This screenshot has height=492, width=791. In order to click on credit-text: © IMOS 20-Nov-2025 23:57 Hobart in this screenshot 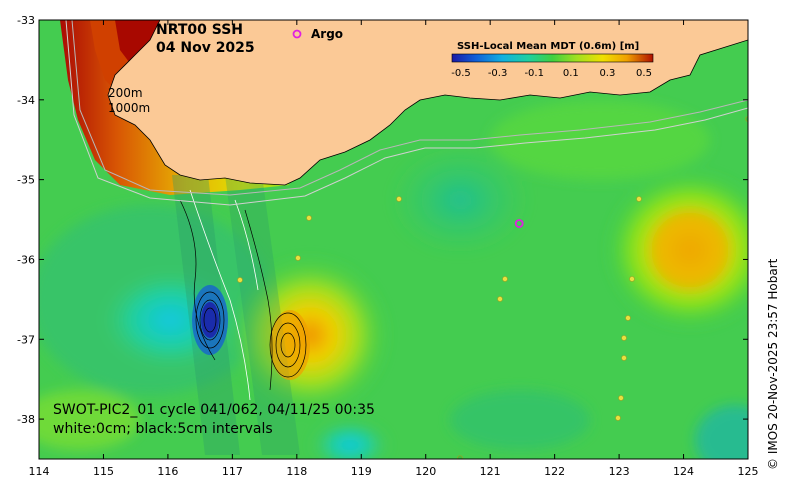, I will do `click(773, 364)`.